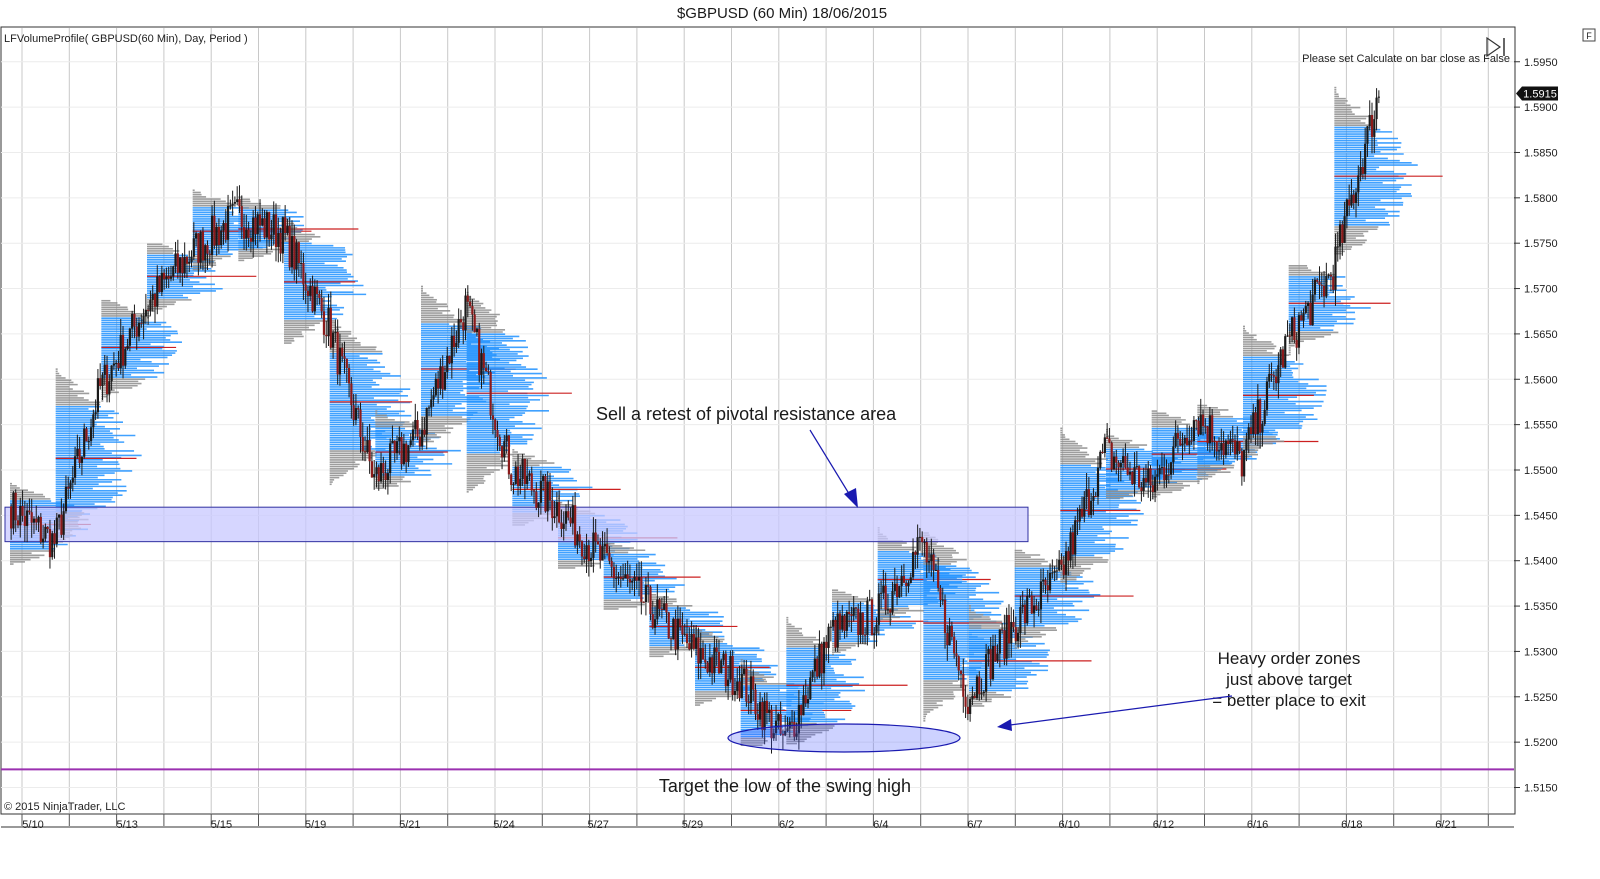 The height and width of the screenshot is (879, 1600). Describe the element at coordinates (746, 414) in the screenshot. I see `resistance-note: Sell a retest of pivotal resistance area` at that location.